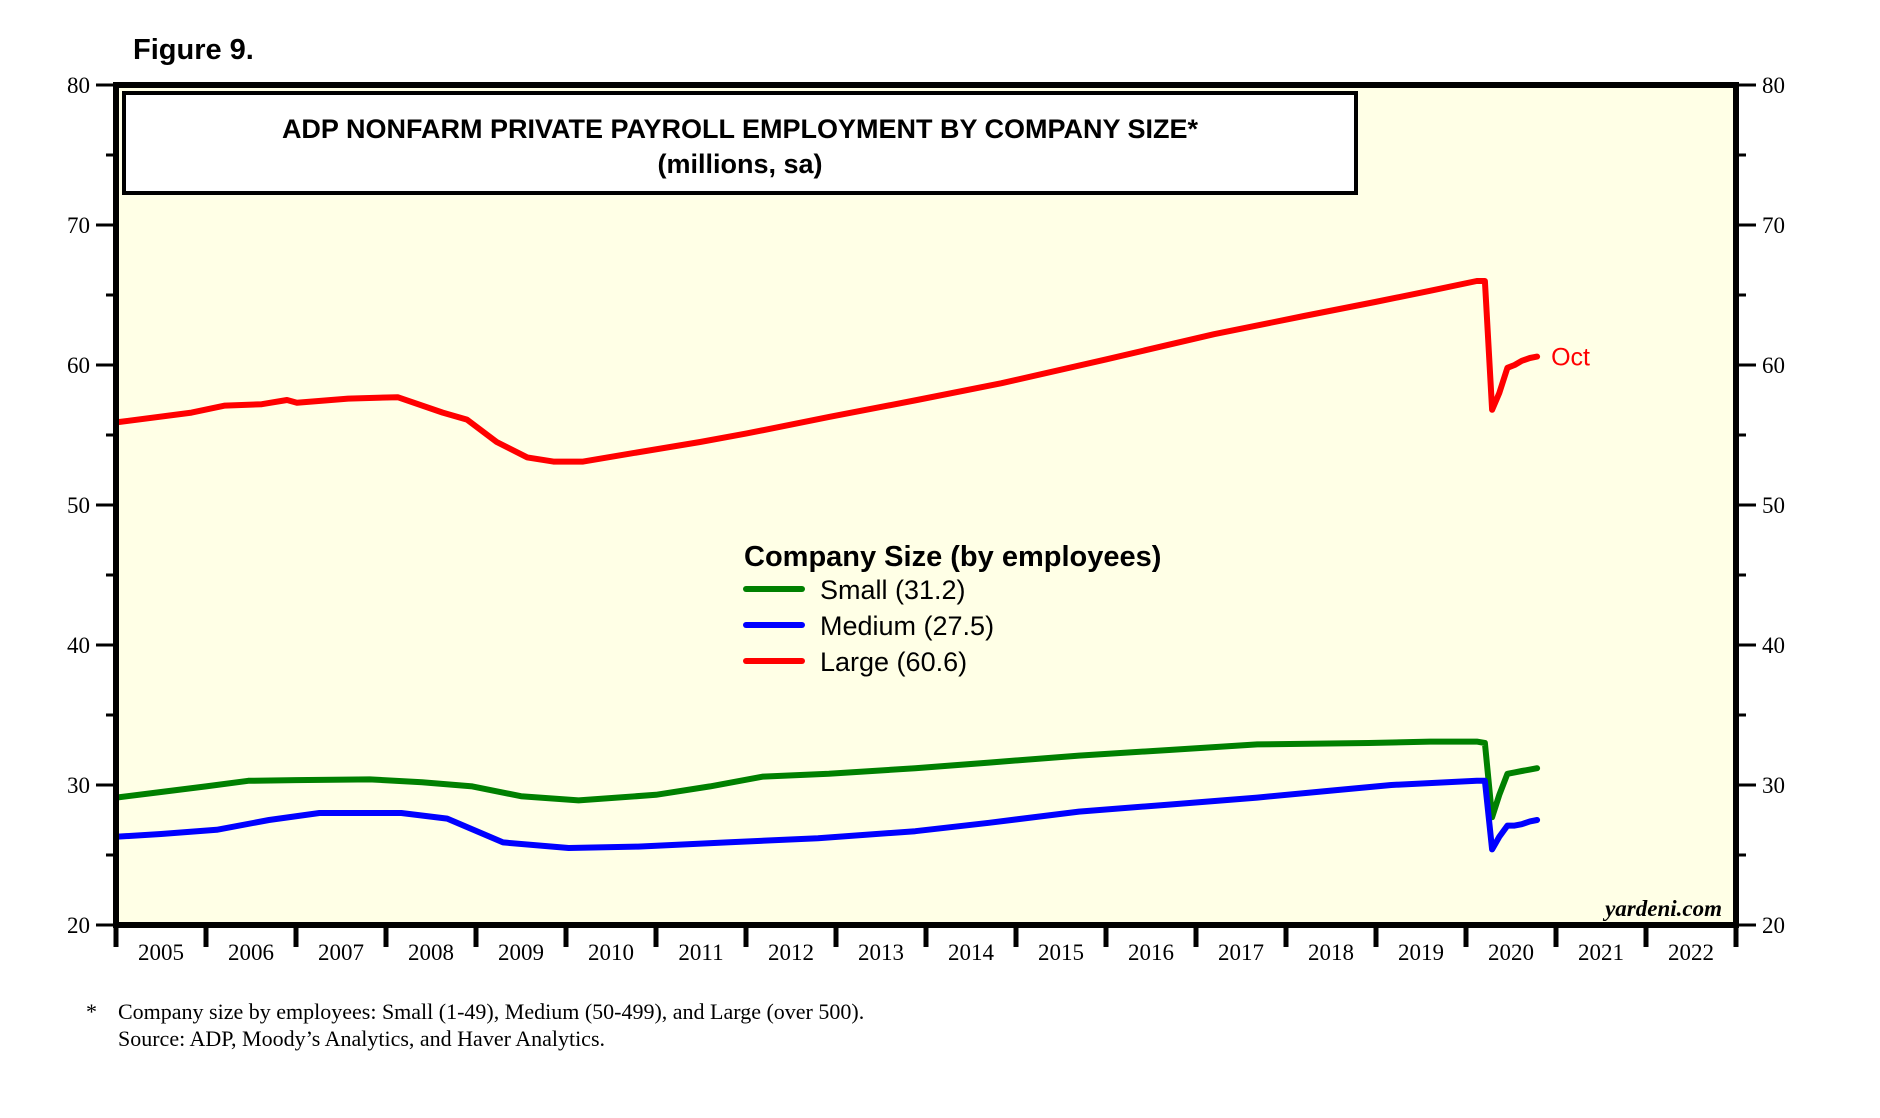 The width and height of the screenshot is (1880, 1118). What do you see at coordinates (881, 952) in the screenshot?
I see `x-tick-label: 2013` at bounding box center [881, 952].